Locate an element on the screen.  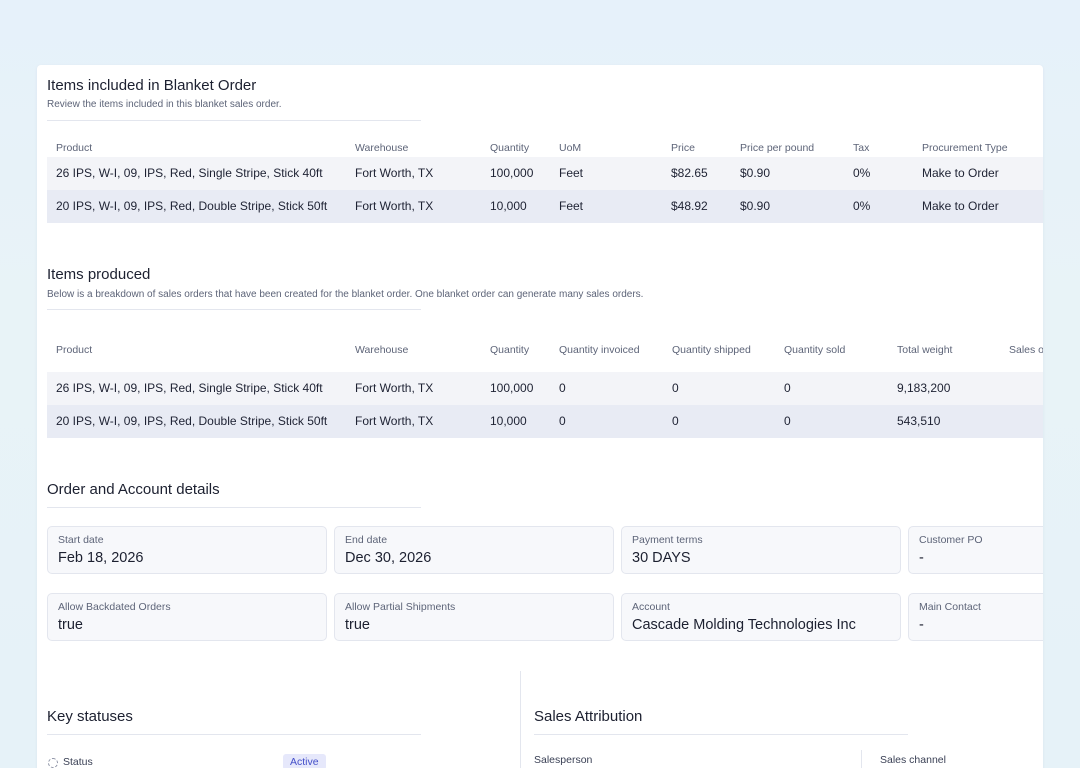
field-start-date: Start date Feb 18, 2026 is located at coordinates (187, 550).